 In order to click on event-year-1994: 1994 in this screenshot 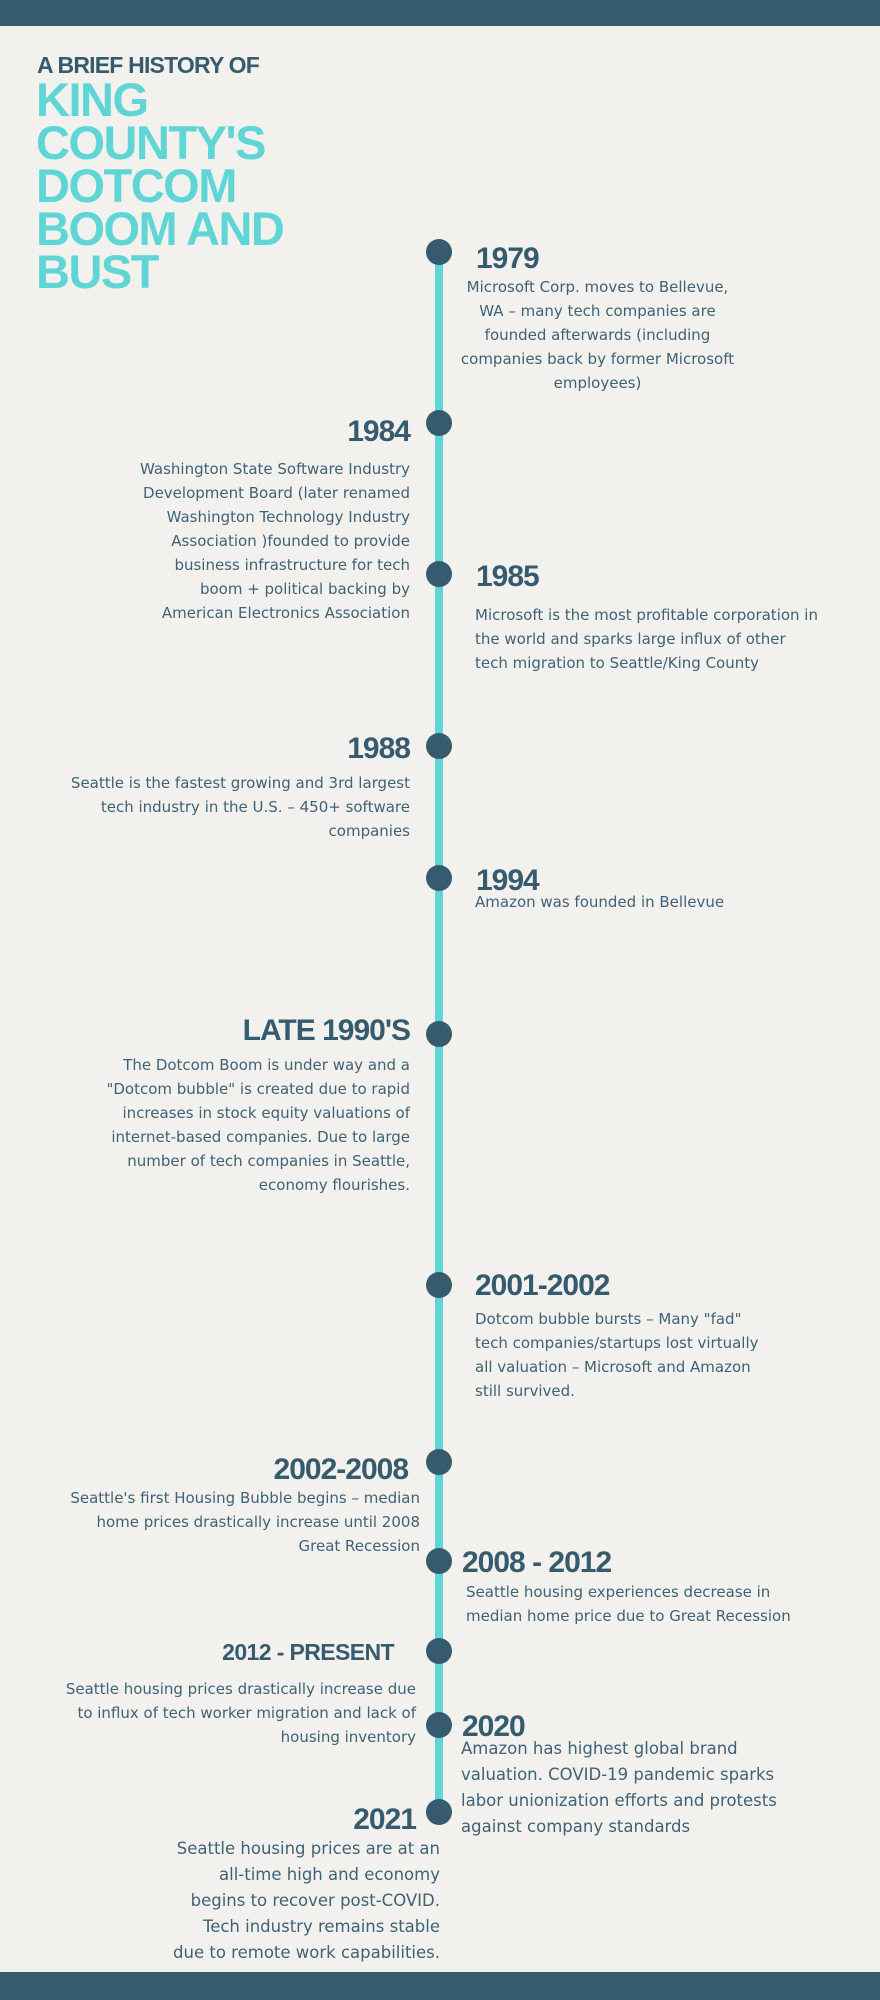, I will do `click(508, 880)`.